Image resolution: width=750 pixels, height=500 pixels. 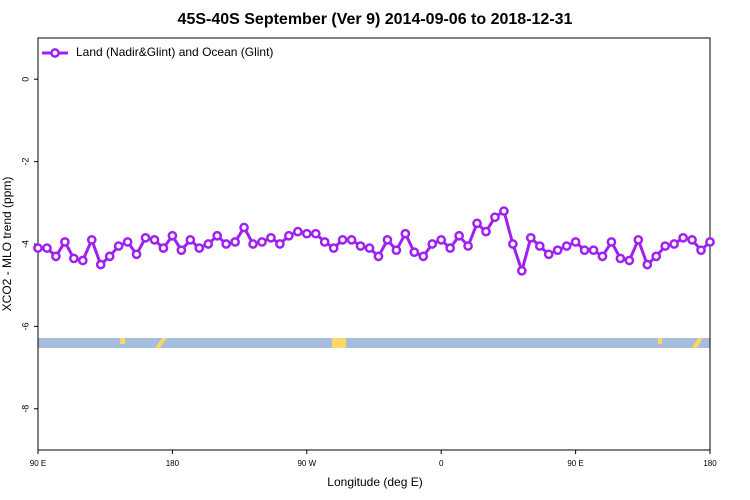 I want to click on legend-marker, so click(x=55, y=53).